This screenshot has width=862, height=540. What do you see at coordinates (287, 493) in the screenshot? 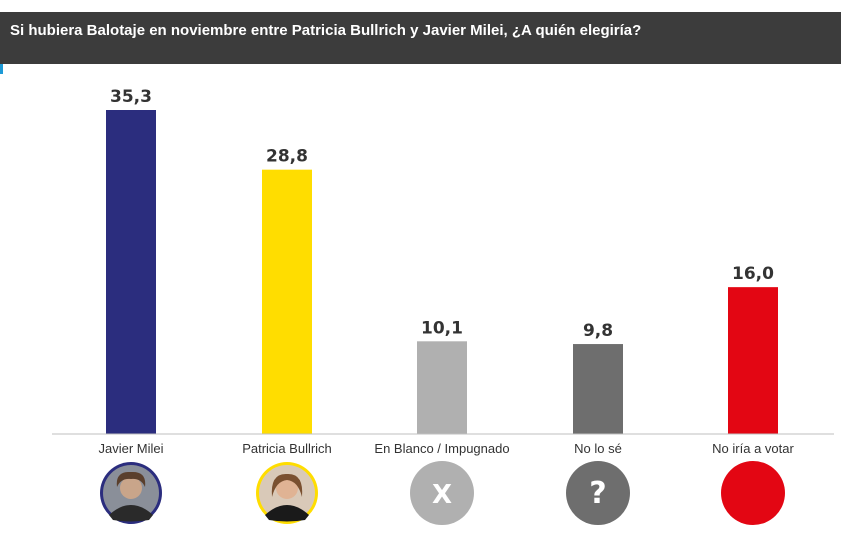
I see `bullrich-avatar-icon` at bounding box center [287, 493].